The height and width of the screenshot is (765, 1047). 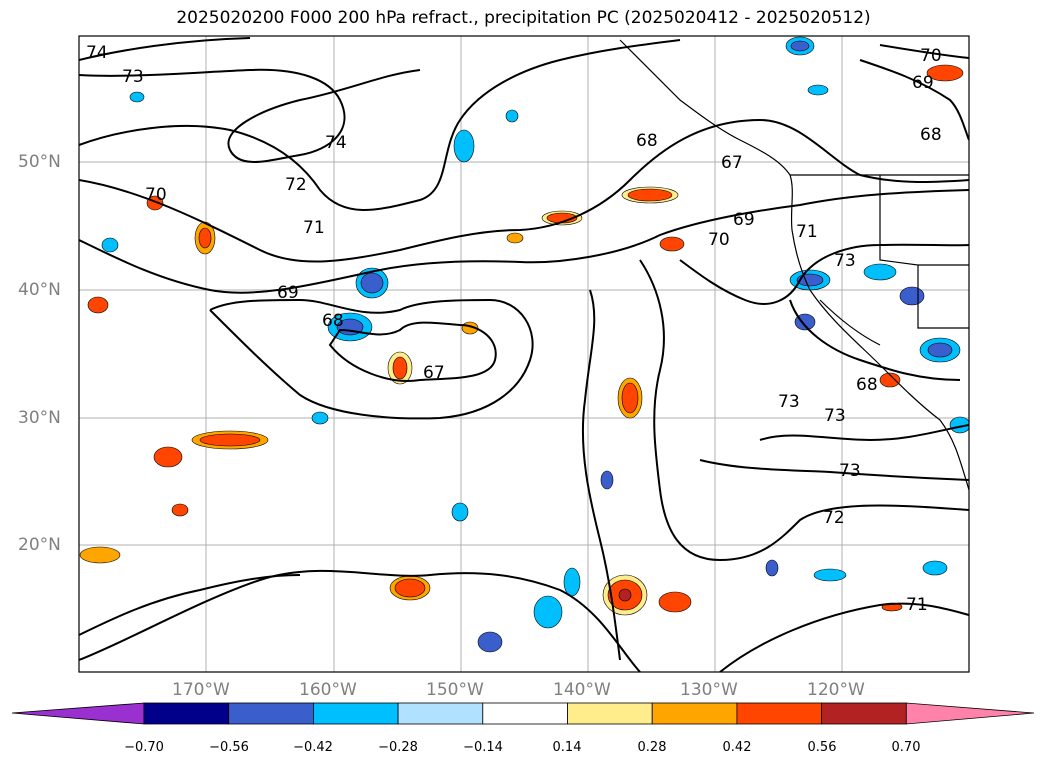 I want to click on lon-tick-label: 160°W, so click(x=328, y=690).